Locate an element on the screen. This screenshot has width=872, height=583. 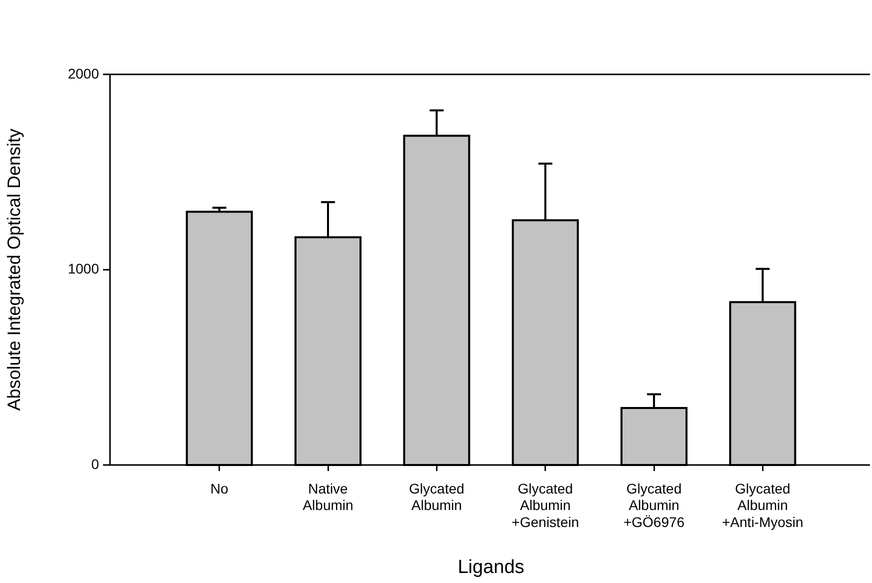
y-tick-label: 2000 is located at coordinates (84, 73).